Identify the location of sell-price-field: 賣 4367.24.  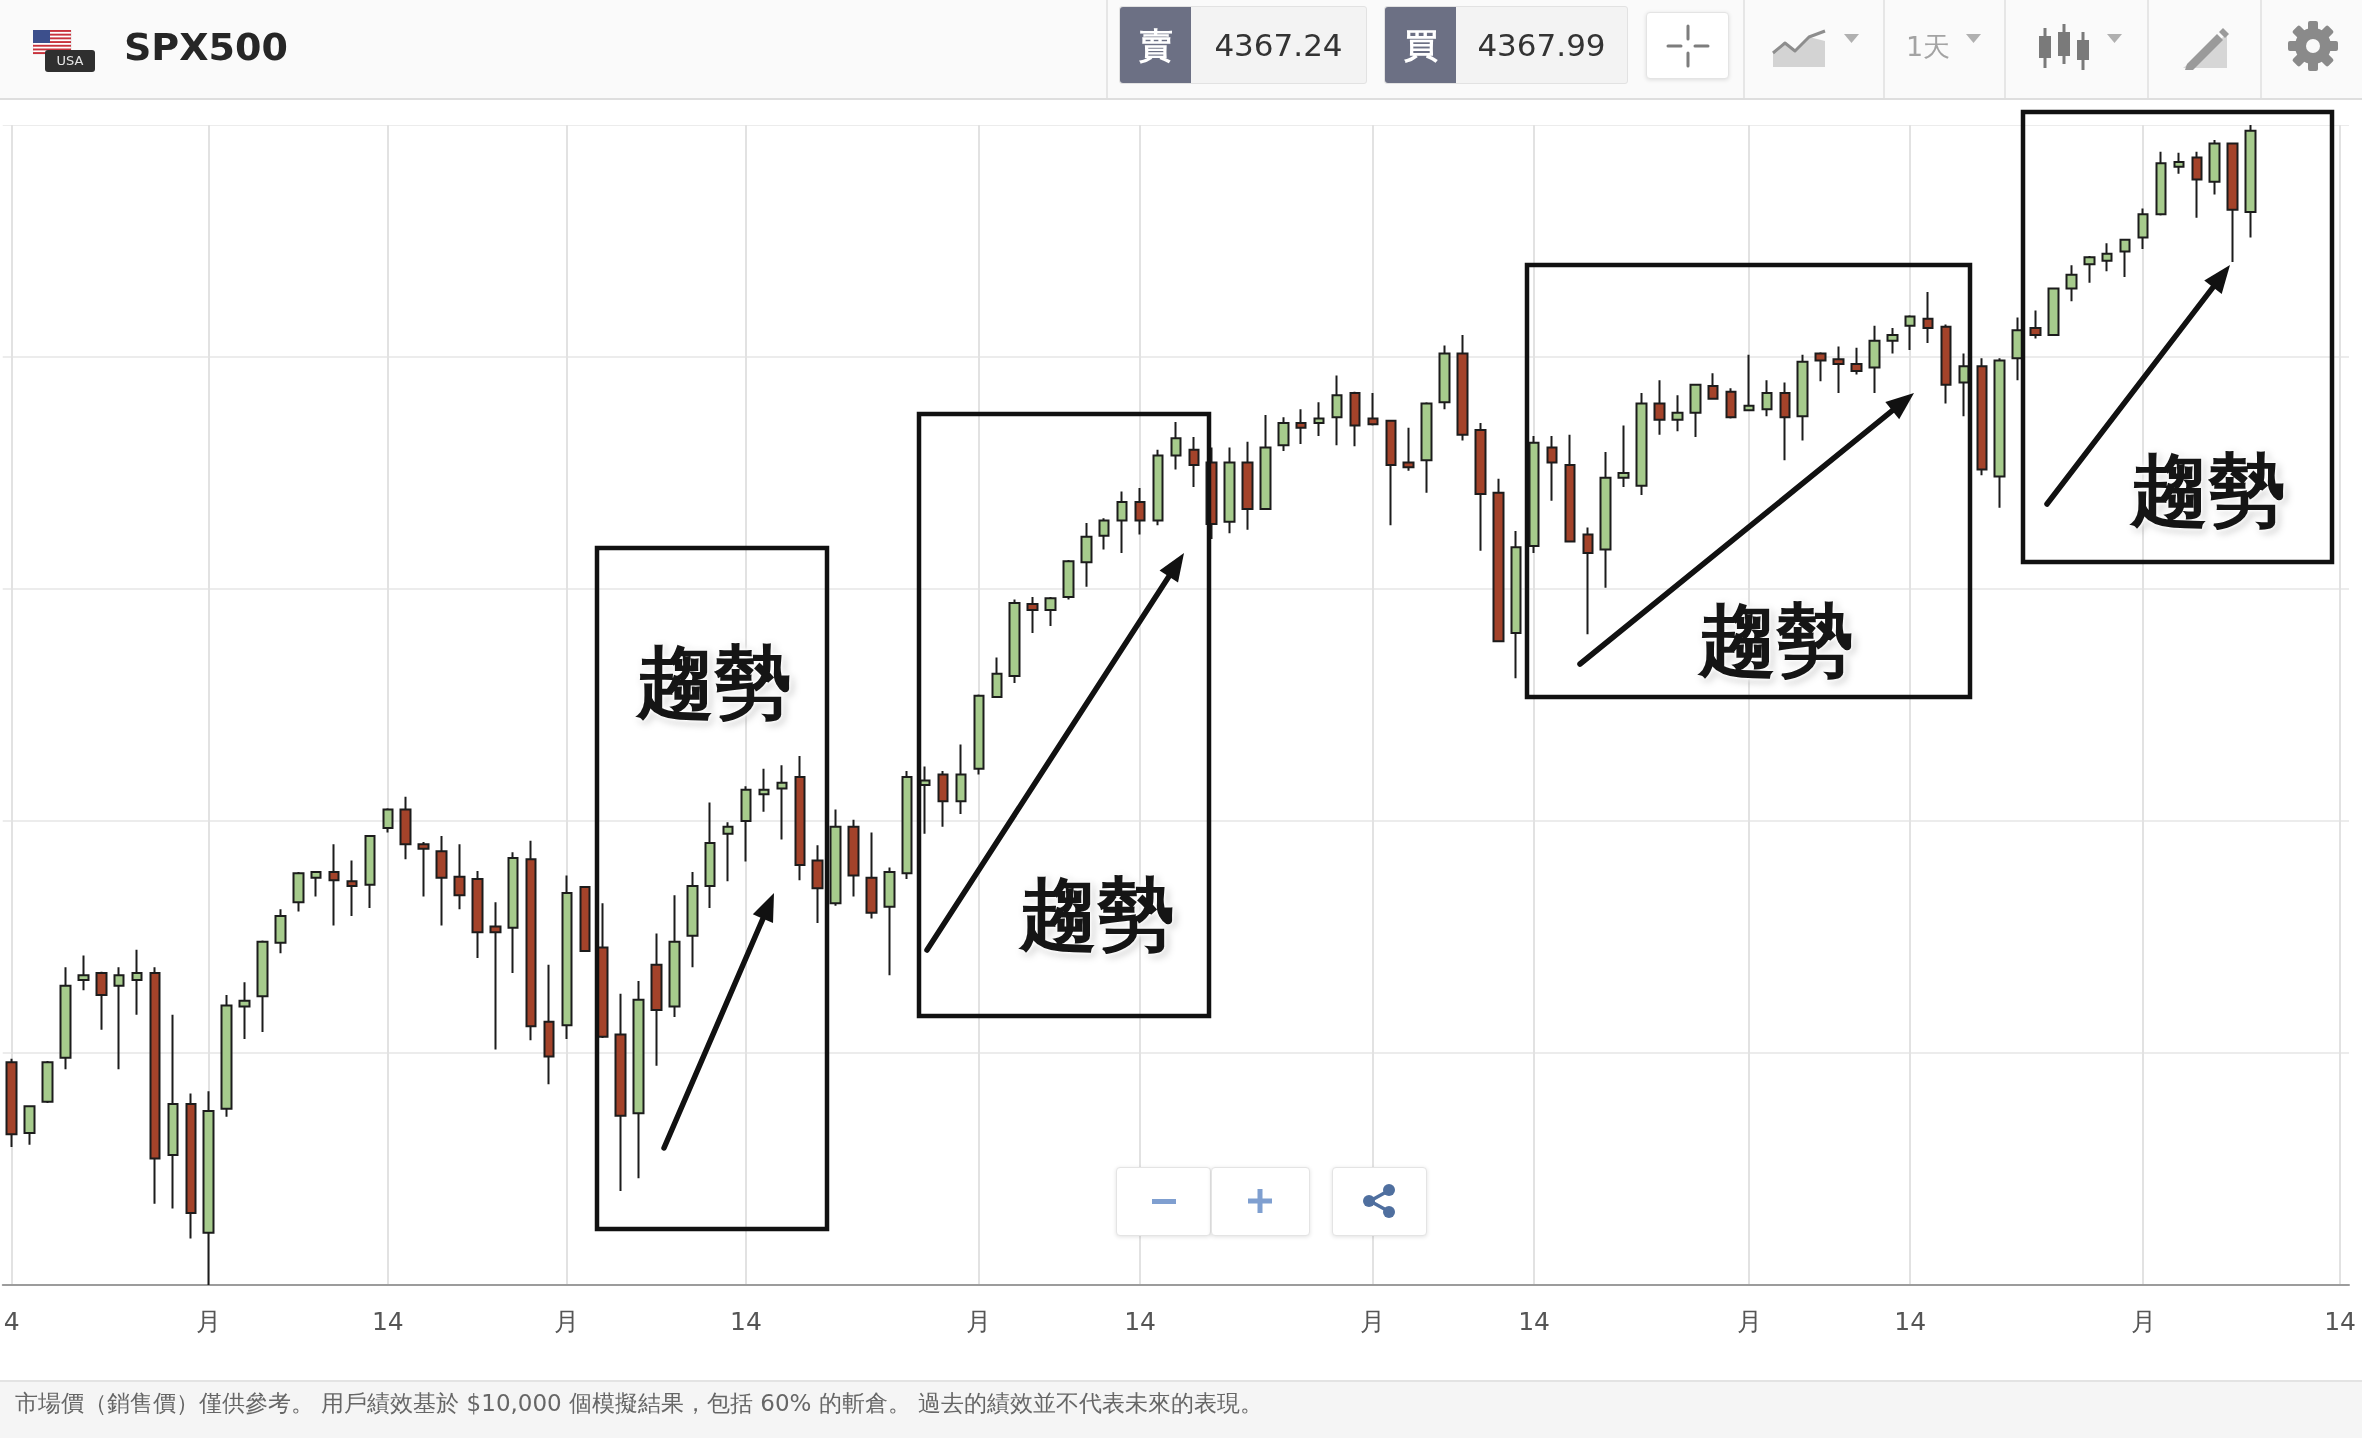
(1243, 45).